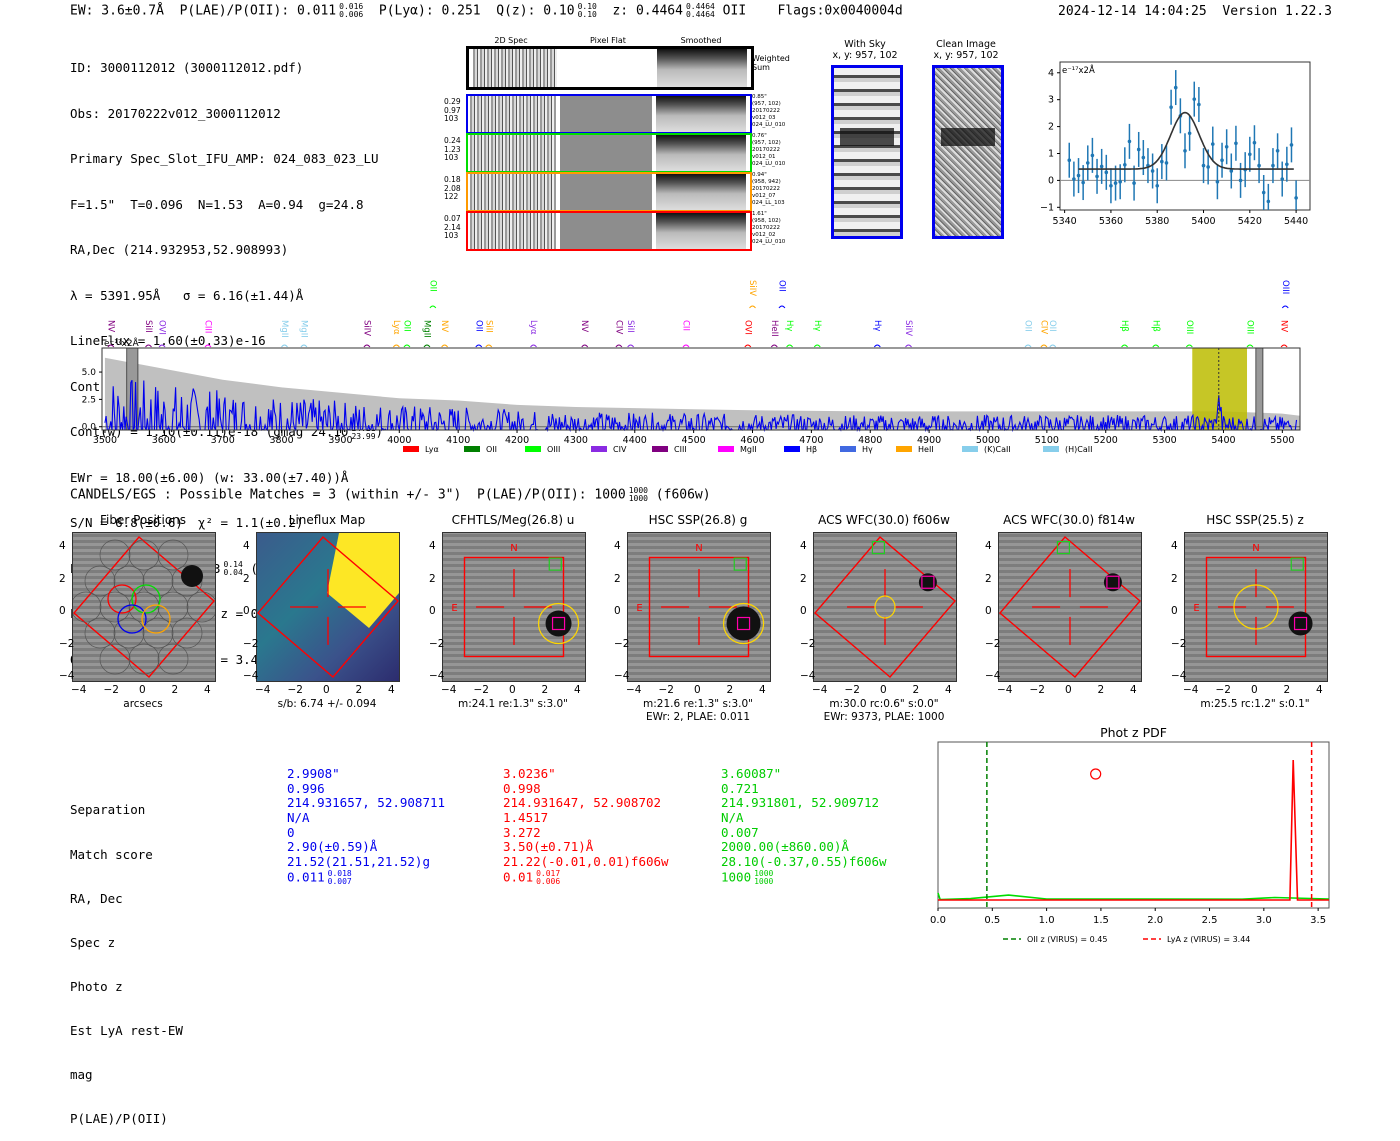 The width and height of the screenshot is (1400, 1141). What do you see at coordinates (764, 881) in the screenshot?
I see `plae-bound: 1000` at bounding box center [764, 881].